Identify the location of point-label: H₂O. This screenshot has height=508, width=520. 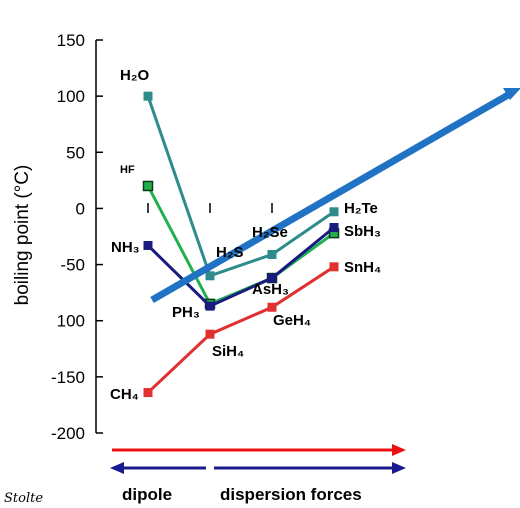
(134, 75).